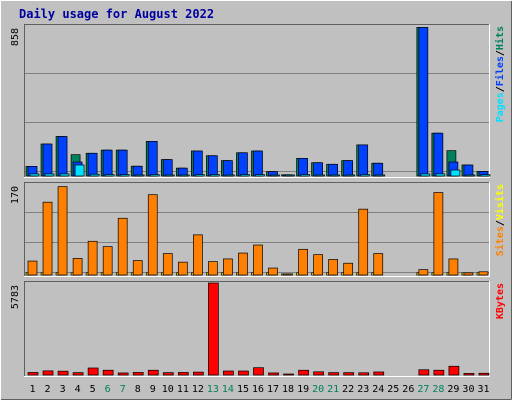 The width and height of the screenshot is (512, 400). I want to click on x-label: 2, so click(48, 389).